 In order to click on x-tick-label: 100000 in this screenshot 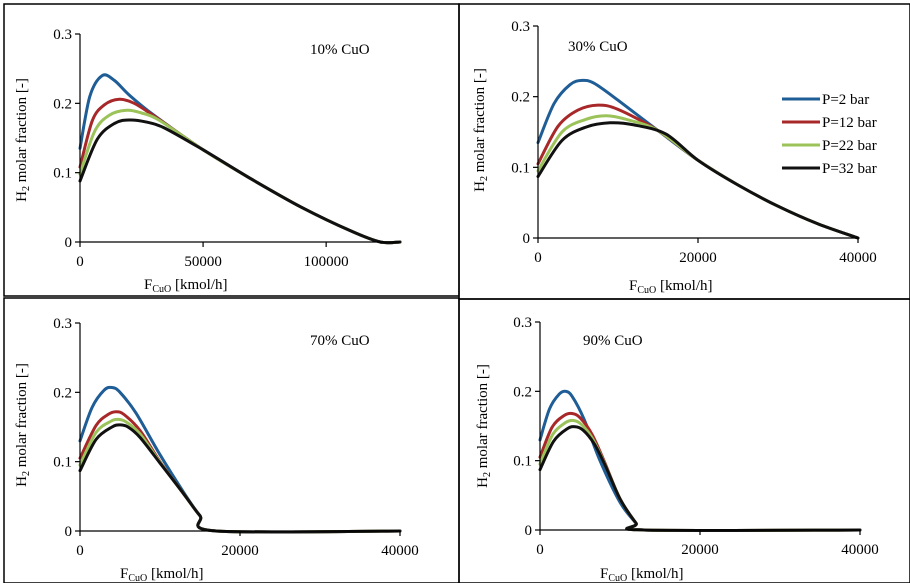, I will do `click(326, 262)`.